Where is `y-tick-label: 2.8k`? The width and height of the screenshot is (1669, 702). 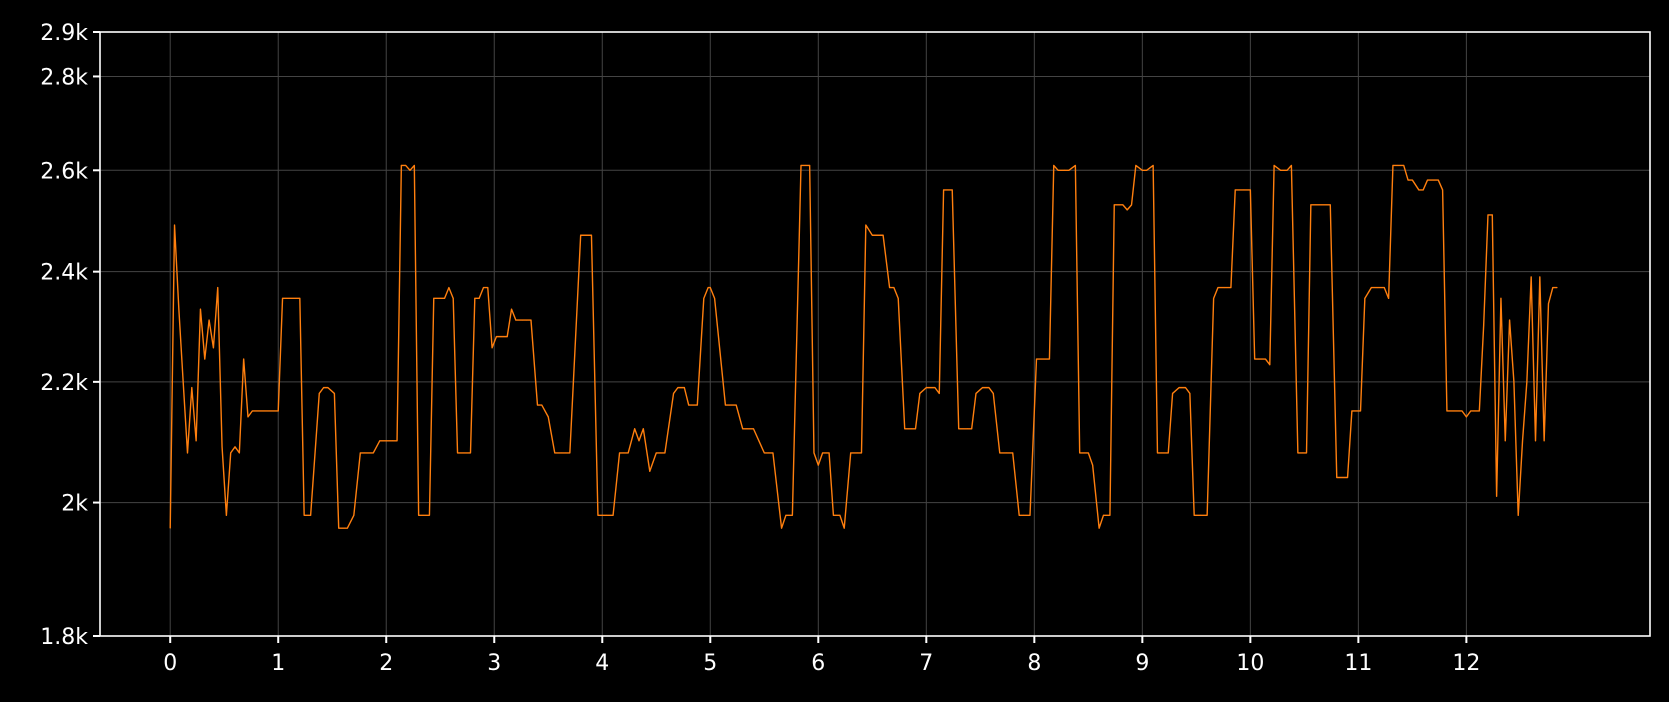 y-tick-label: 2.8k is located at coordinates (64, 77).